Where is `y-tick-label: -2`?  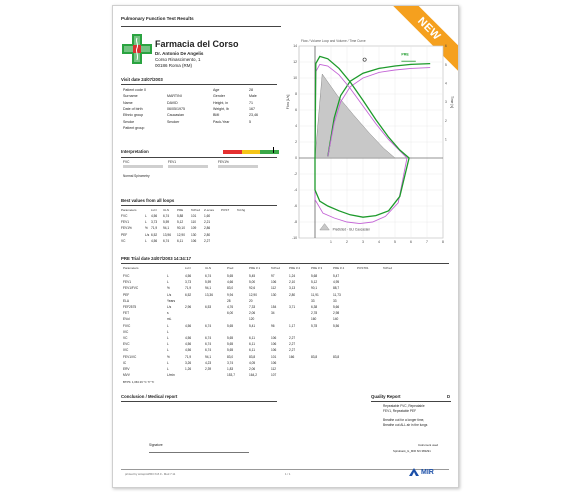 y-tick-label: -2 is located at coordinates (295, 174).